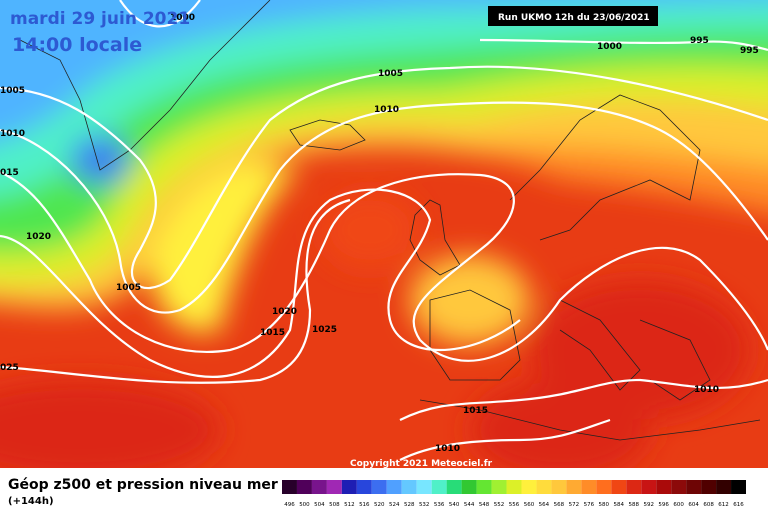  I want to click on scale-label: 544, so click(469, 505).